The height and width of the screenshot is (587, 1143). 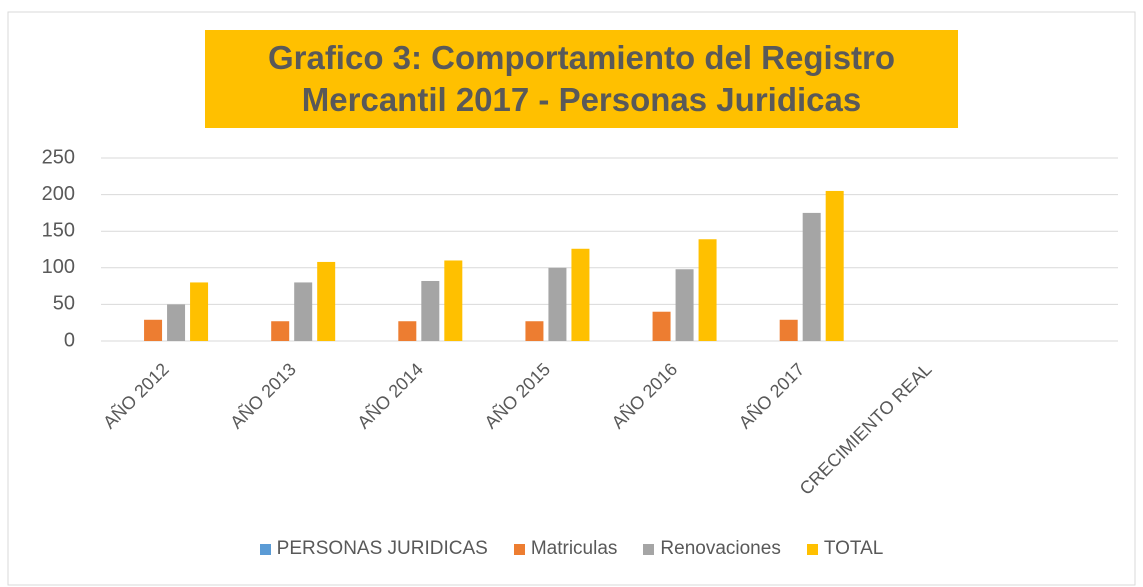 I want to click on x-tick-label: AÑO 2015, so click(x=517, y=395).